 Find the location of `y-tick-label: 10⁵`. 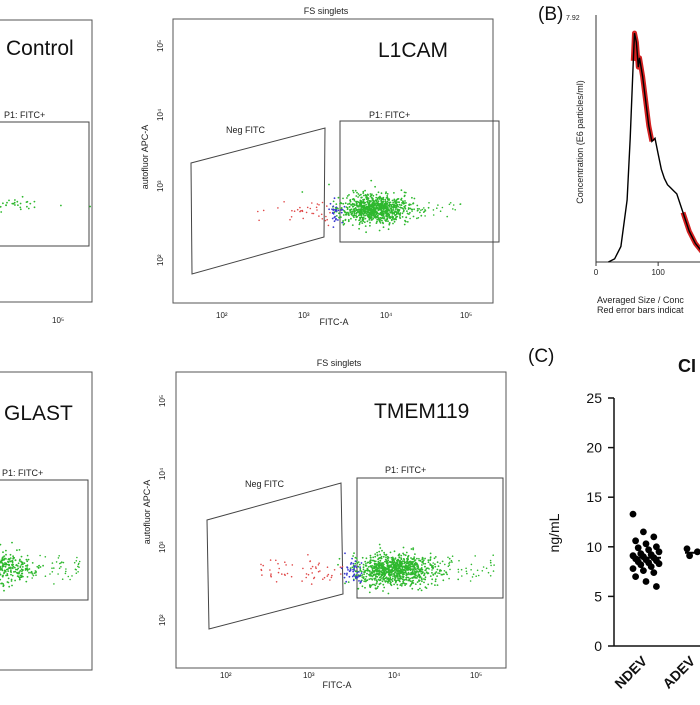

y-tick-label: 10⁵ is located at coordinates (160, 46).